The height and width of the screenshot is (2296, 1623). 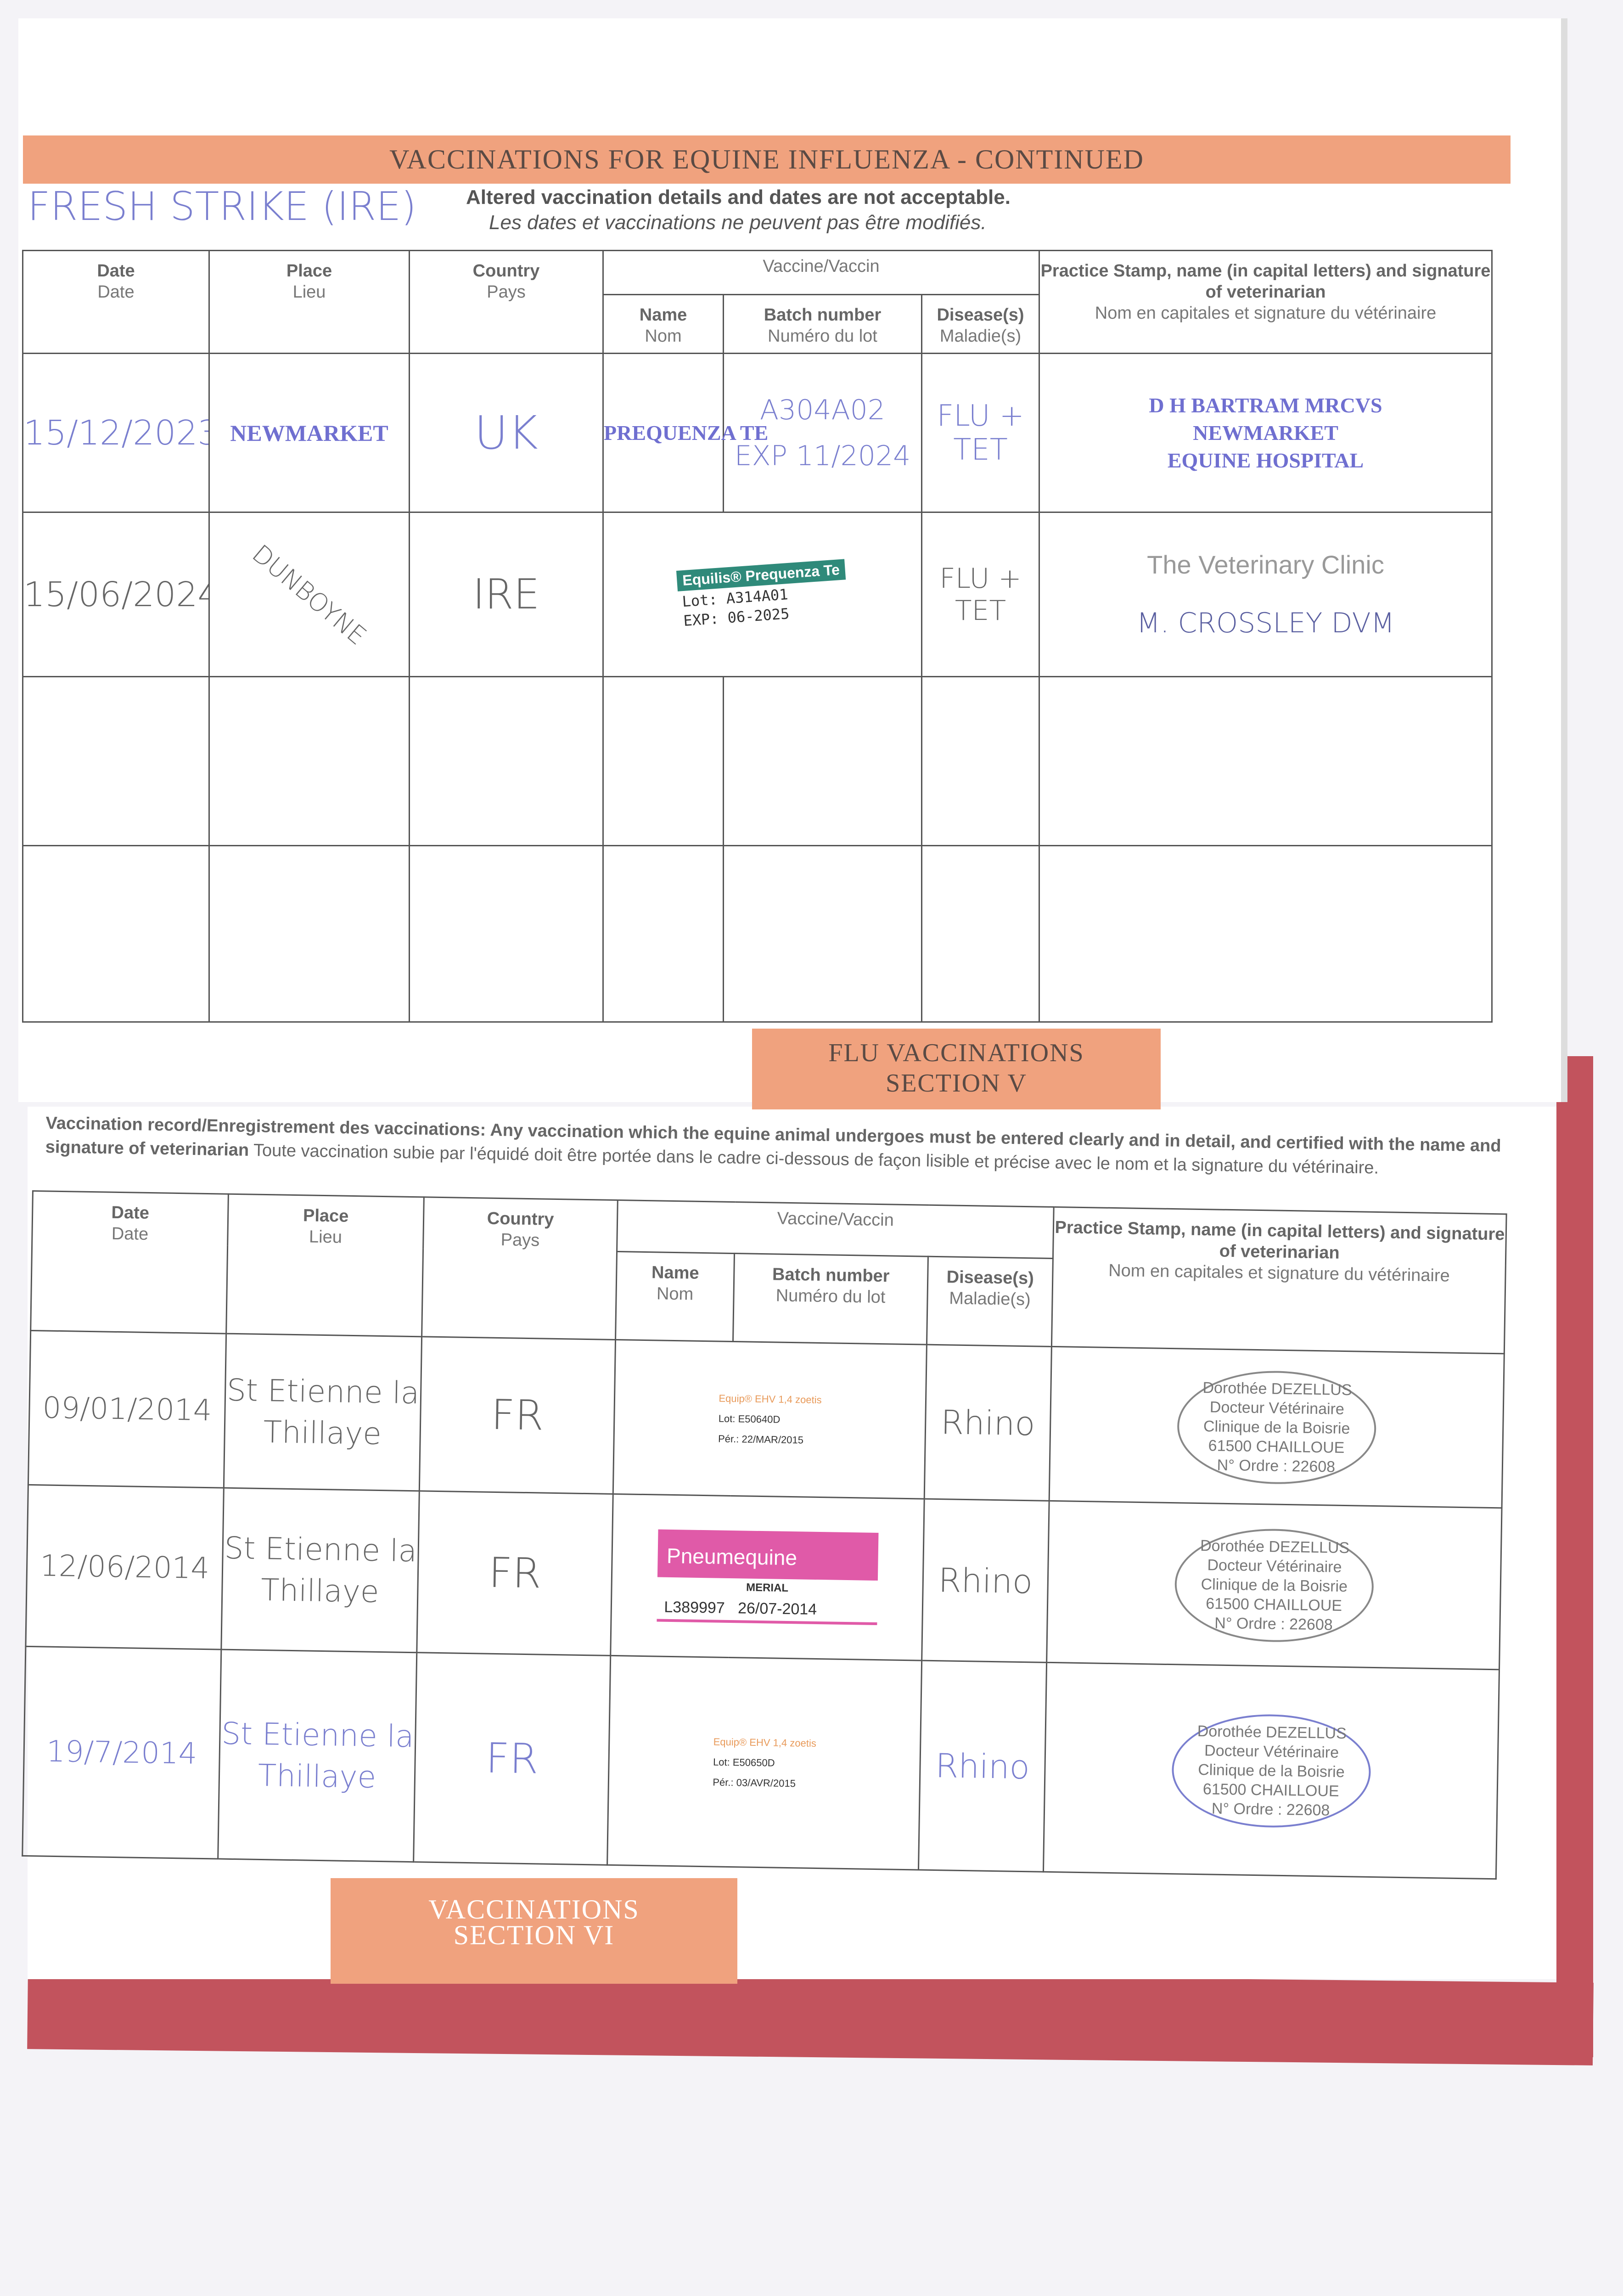 I want to click on table-cell: 12/06/2014, so click(x=124, y=1568).